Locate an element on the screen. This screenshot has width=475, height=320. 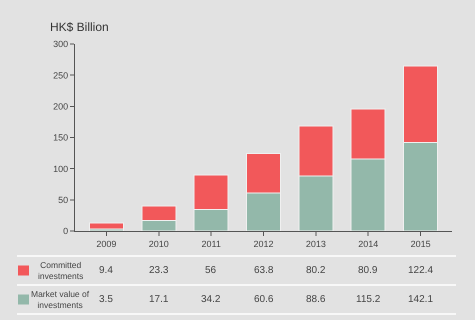
bar is located at coordinates (106, 226).